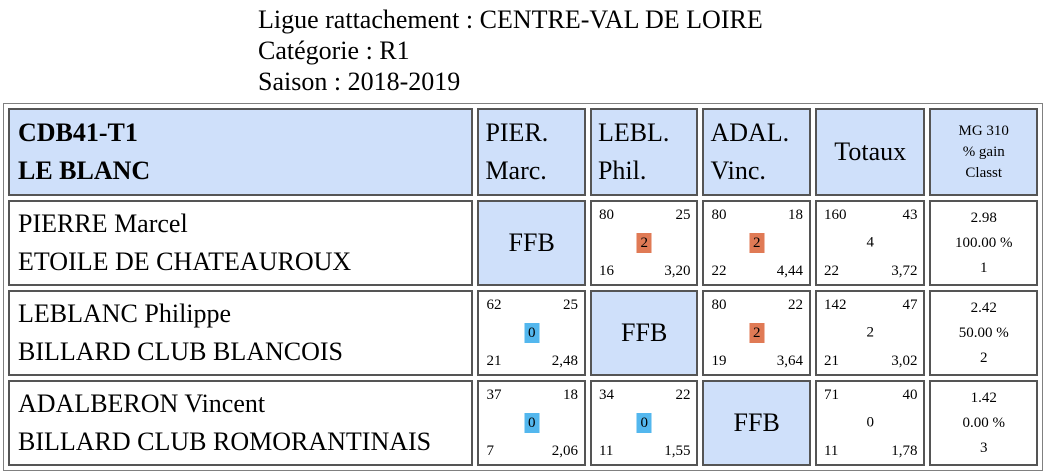  Describe the element at coordinates (564, 361) in the screenshot. I see `average: 2,48` at that location.